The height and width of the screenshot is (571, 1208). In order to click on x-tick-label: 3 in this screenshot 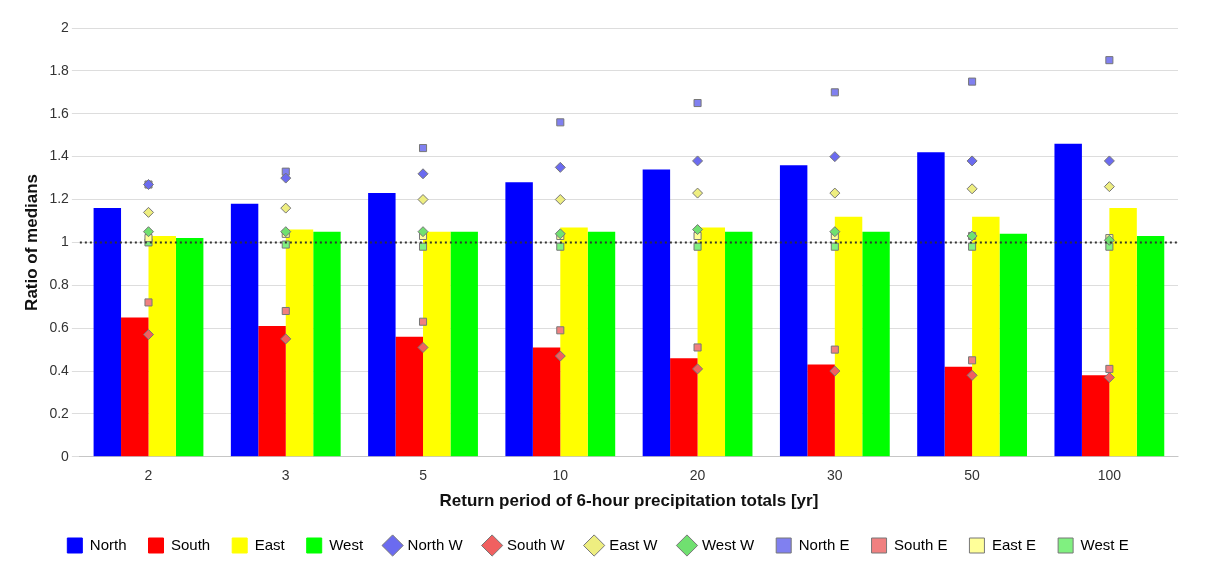, I will do `click(285, 475)`.